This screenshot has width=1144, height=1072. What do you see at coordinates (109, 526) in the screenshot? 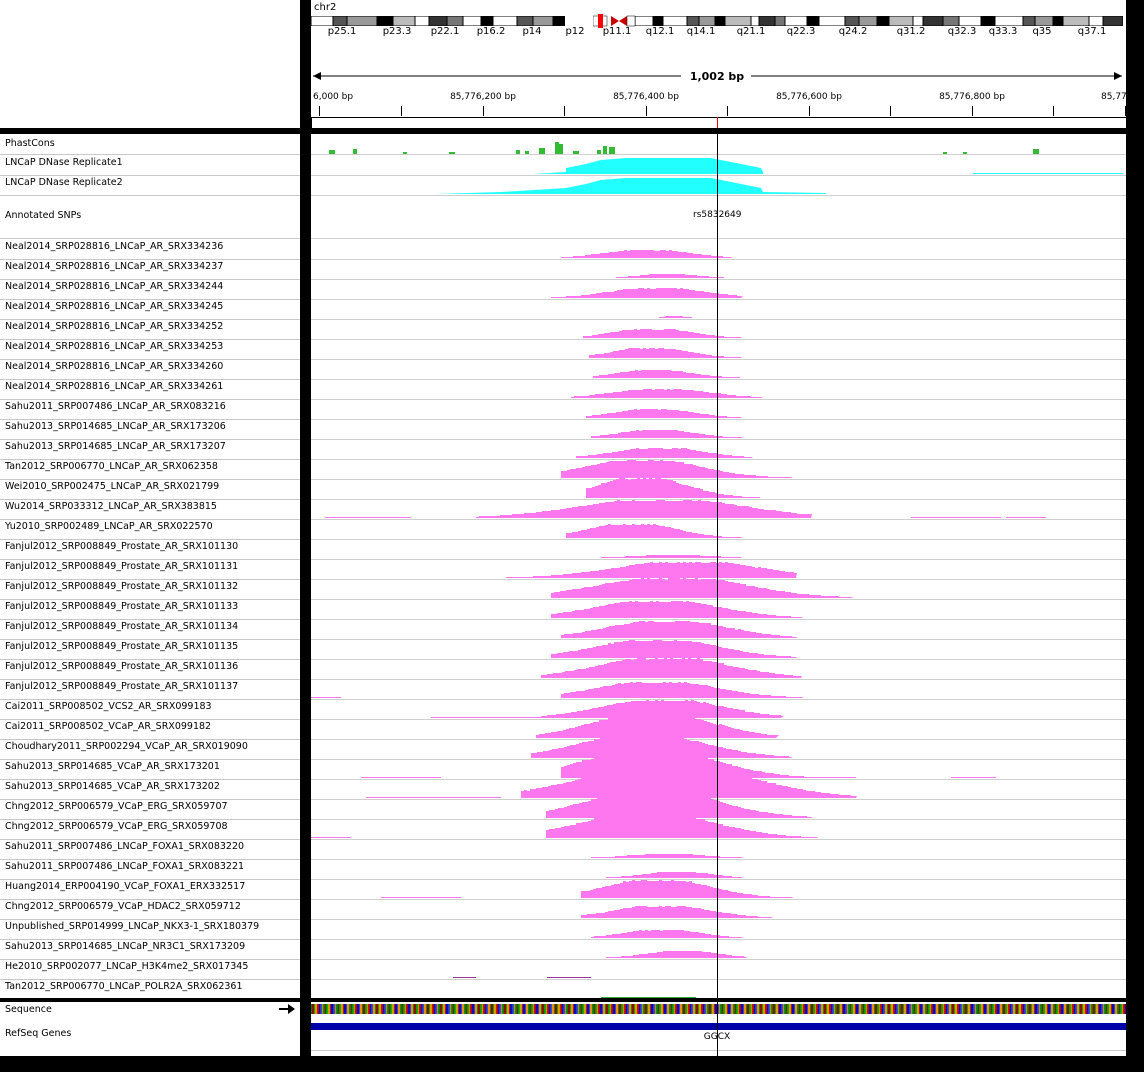
I see `track-label: Yu2010_SRP002489_LNCaP_AR_SRX022570` at bounding box center [109, 526].